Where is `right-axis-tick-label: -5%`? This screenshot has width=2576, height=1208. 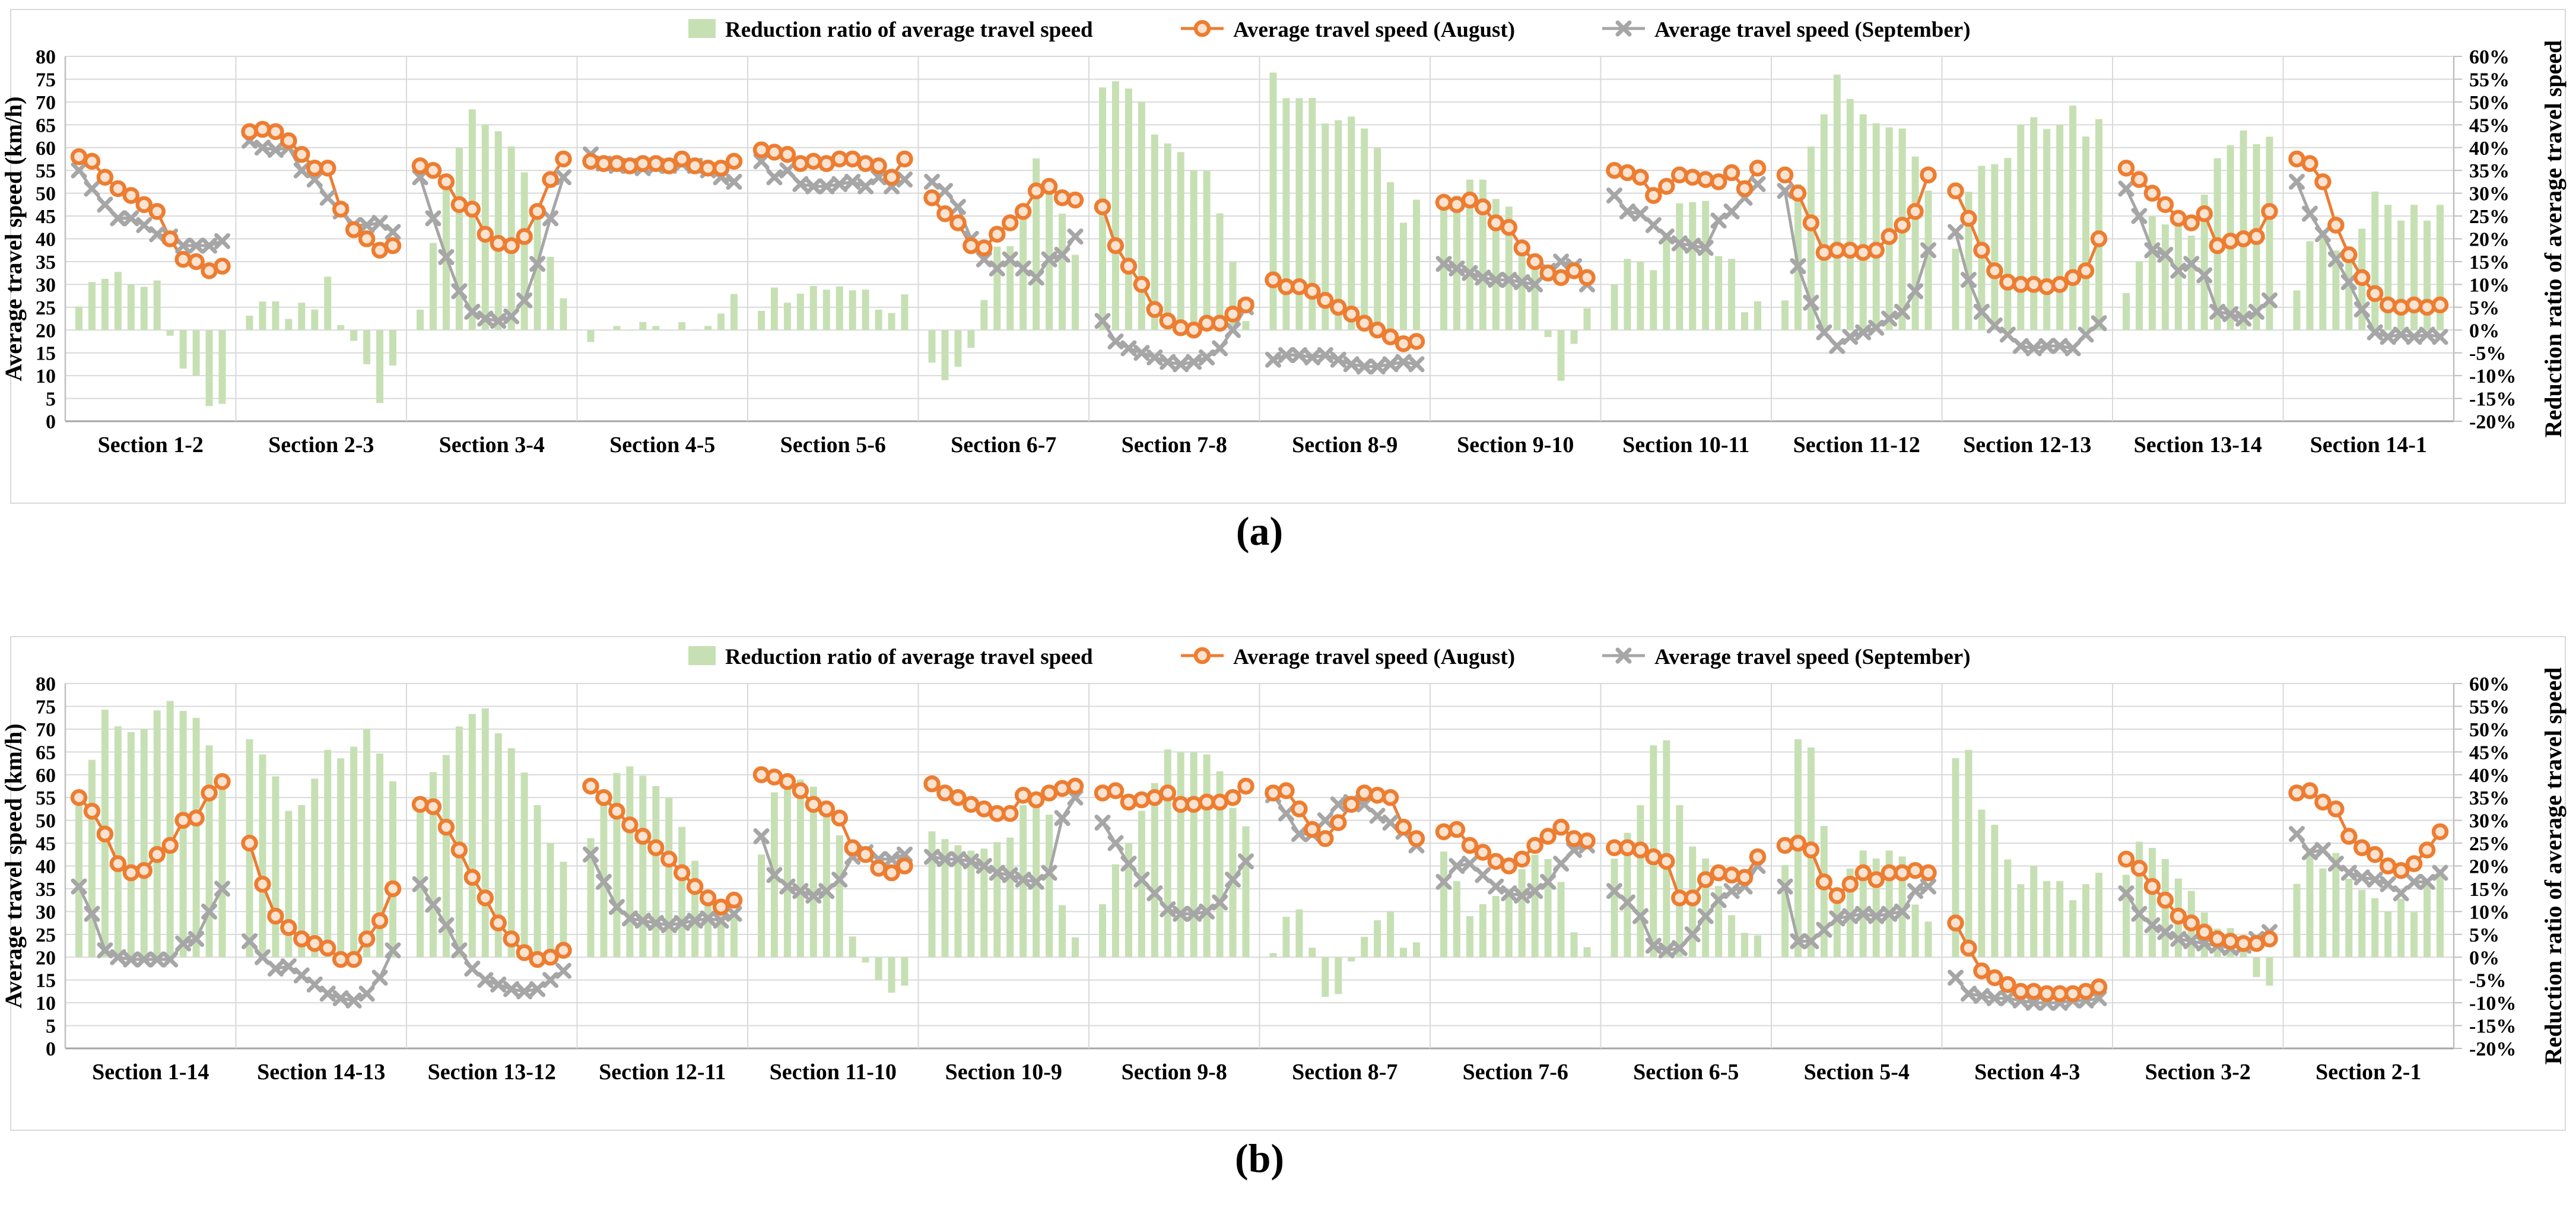 right-axis-tick-label: -5% is located at coordinates (2487, 354).